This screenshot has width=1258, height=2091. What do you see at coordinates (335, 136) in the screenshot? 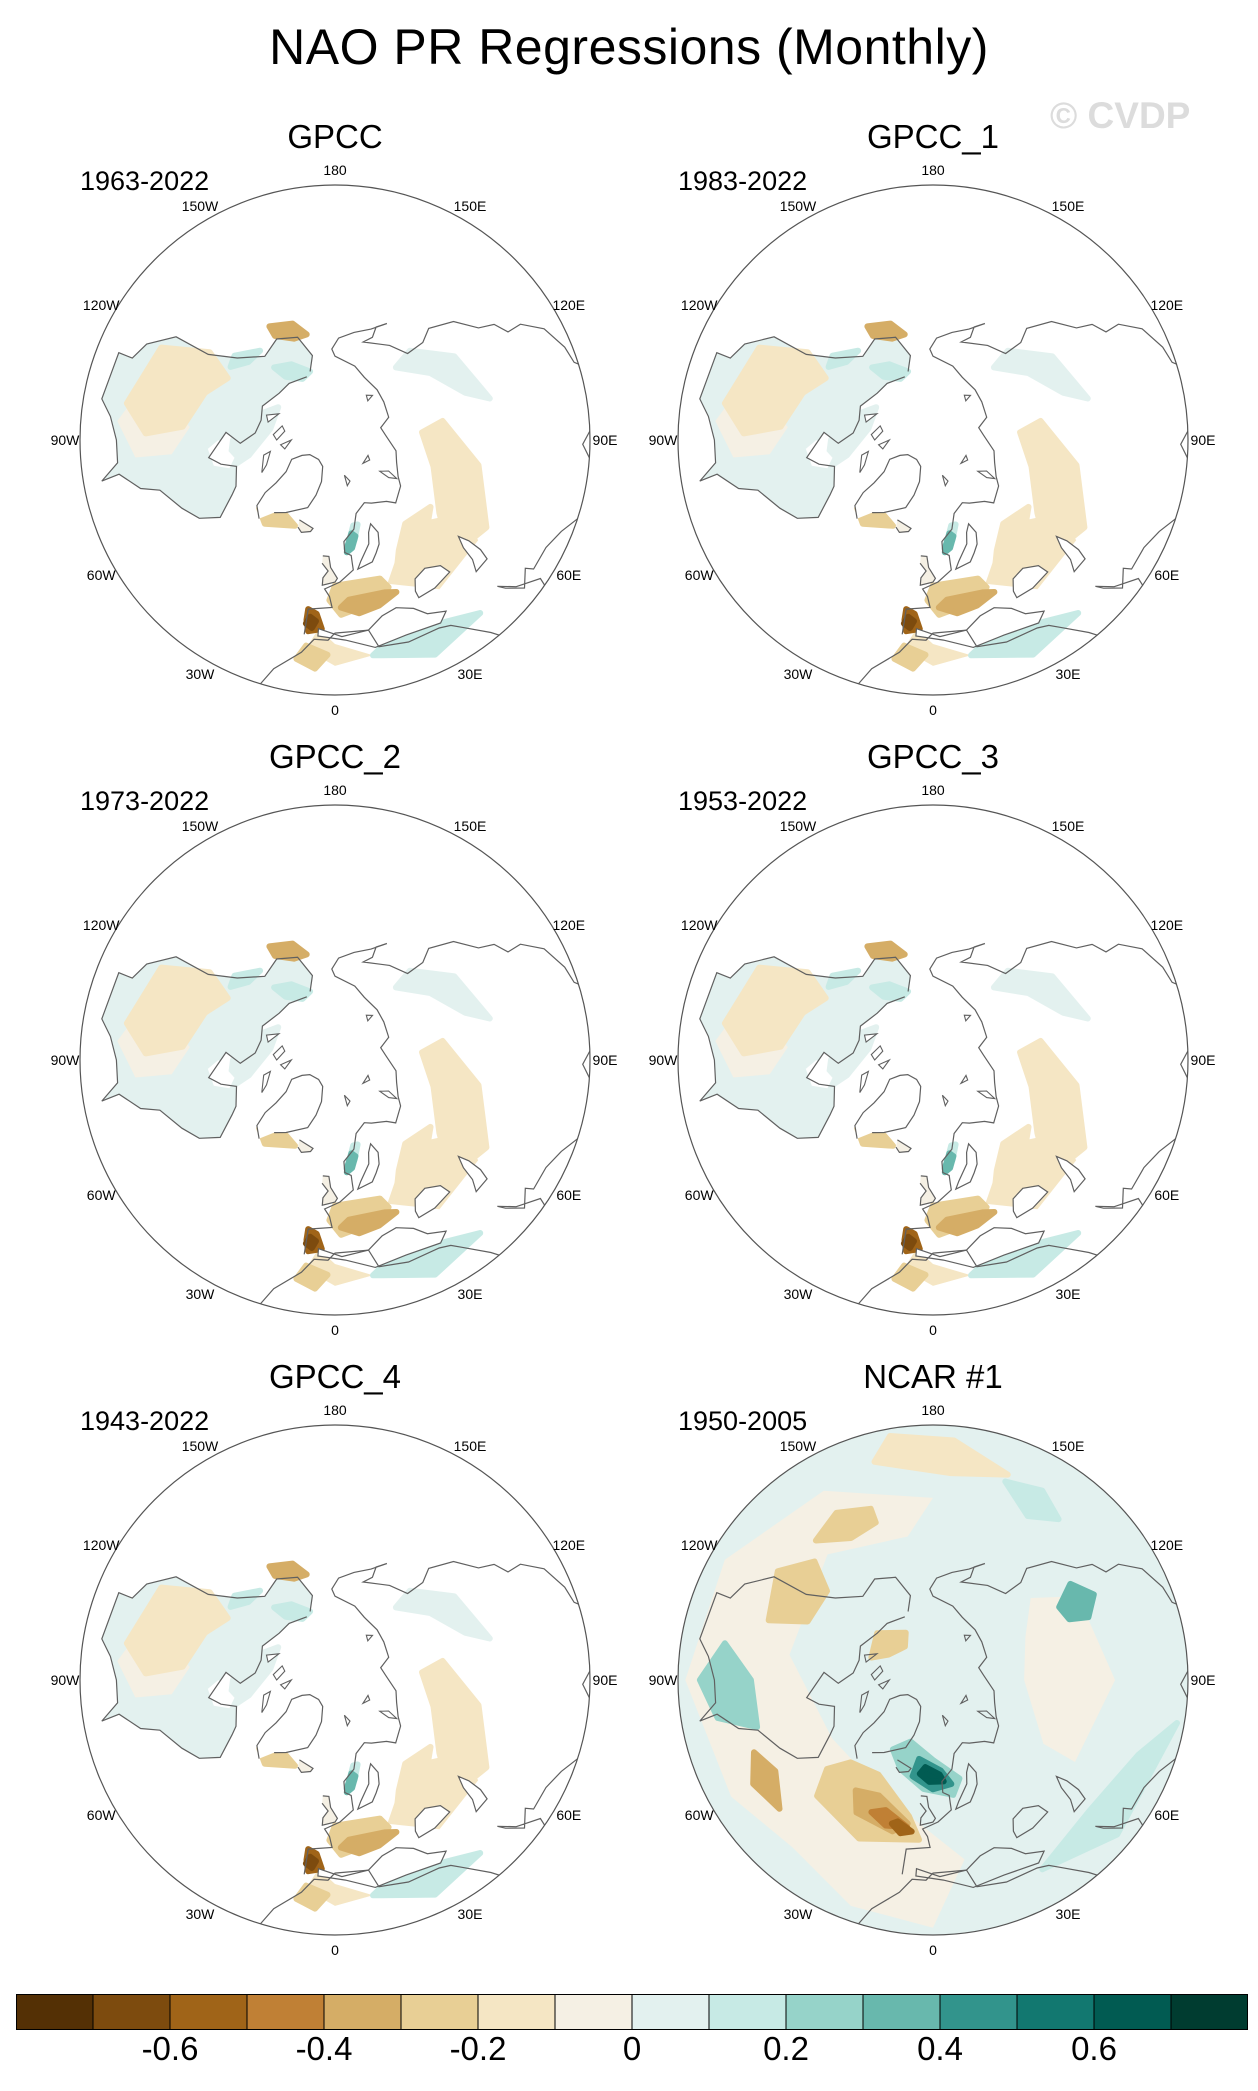
I see `panel-title: GPCC` at bounding box center [335, 136].